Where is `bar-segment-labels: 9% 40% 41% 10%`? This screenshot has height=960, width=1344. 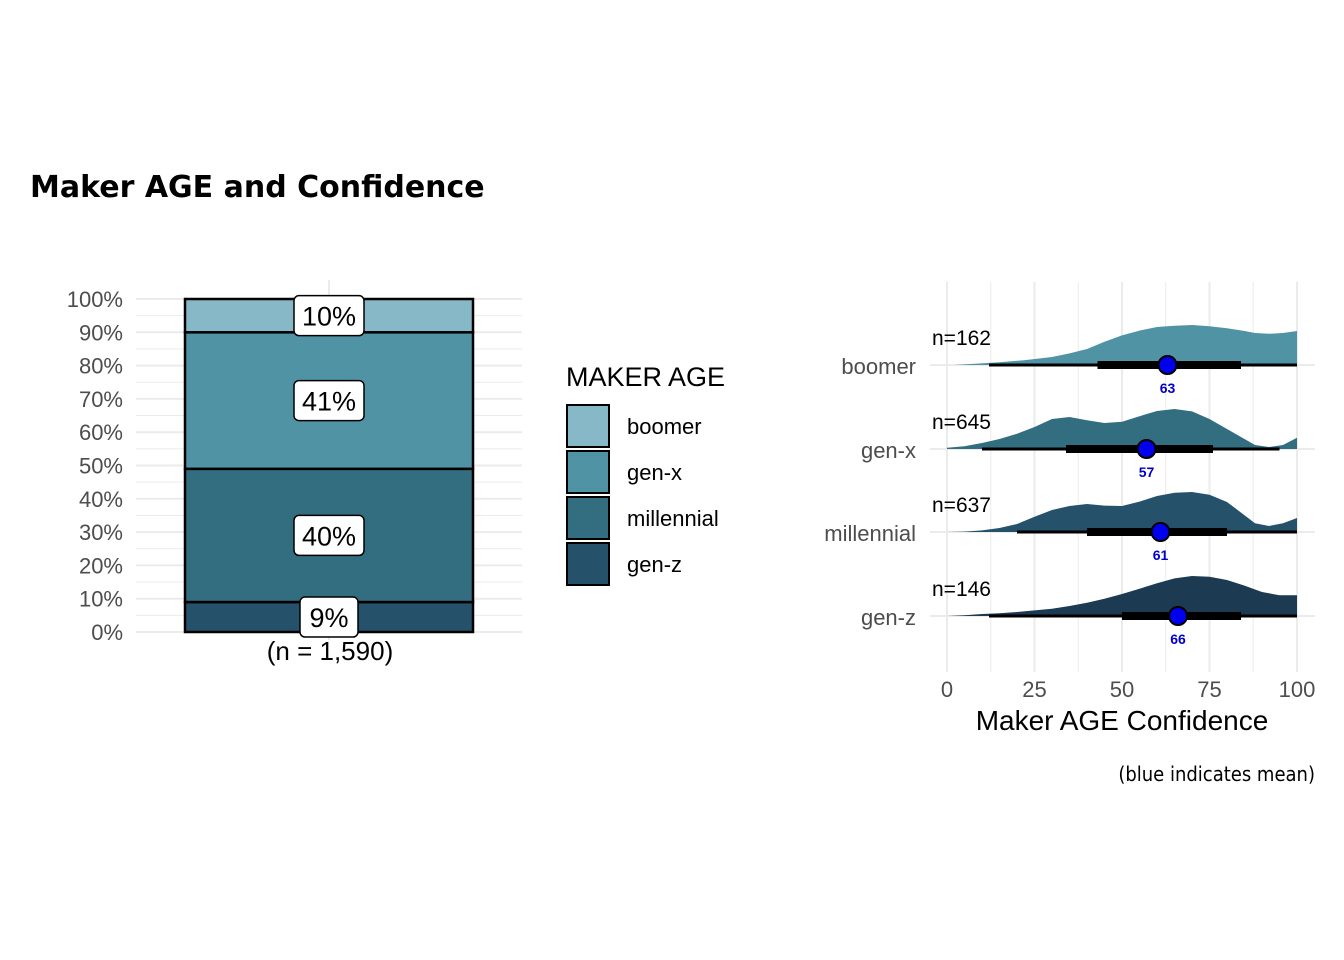
bar-segment-labels: 9% 40% 41% 10% is located at coordinates (329, 466).